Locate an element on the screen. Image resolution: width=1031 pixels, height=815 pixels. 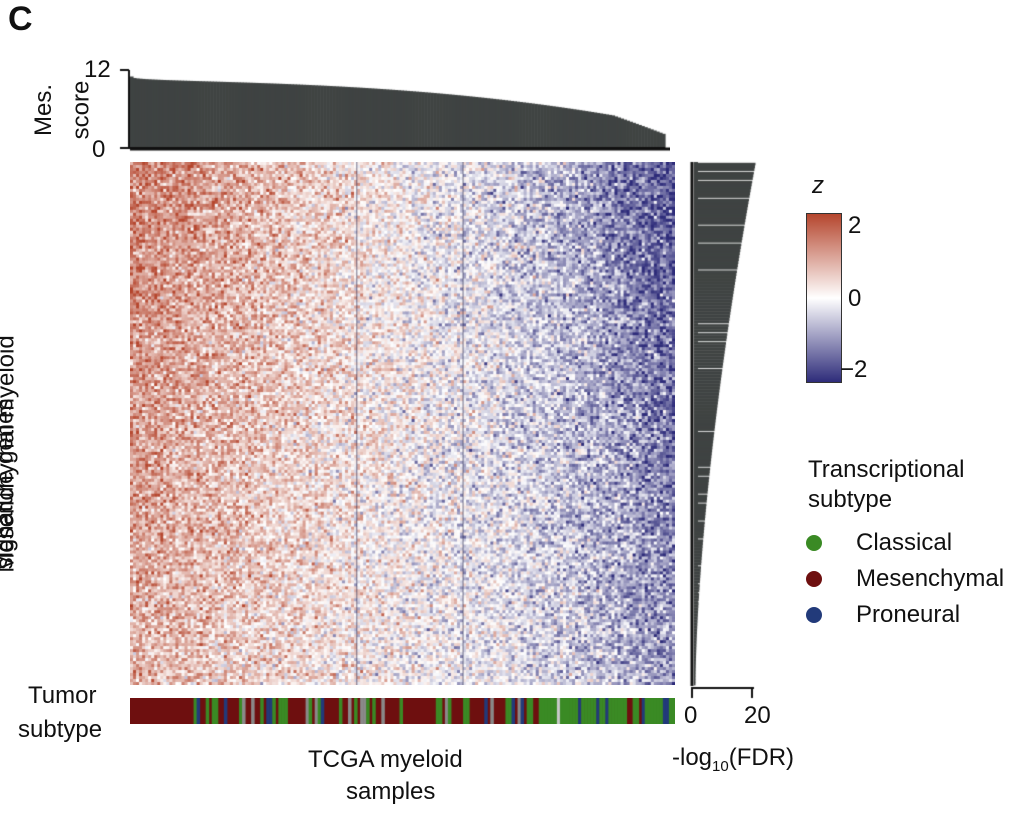
mes-score-label-line2: score is located at coordinates (81, 110).